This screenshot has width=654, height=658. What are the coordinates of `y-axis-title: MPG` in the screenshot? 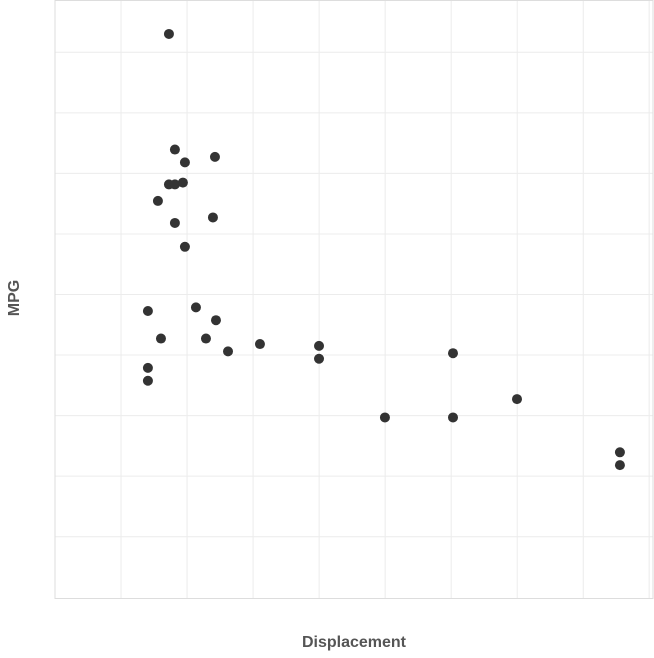 It's located at (14, 298).